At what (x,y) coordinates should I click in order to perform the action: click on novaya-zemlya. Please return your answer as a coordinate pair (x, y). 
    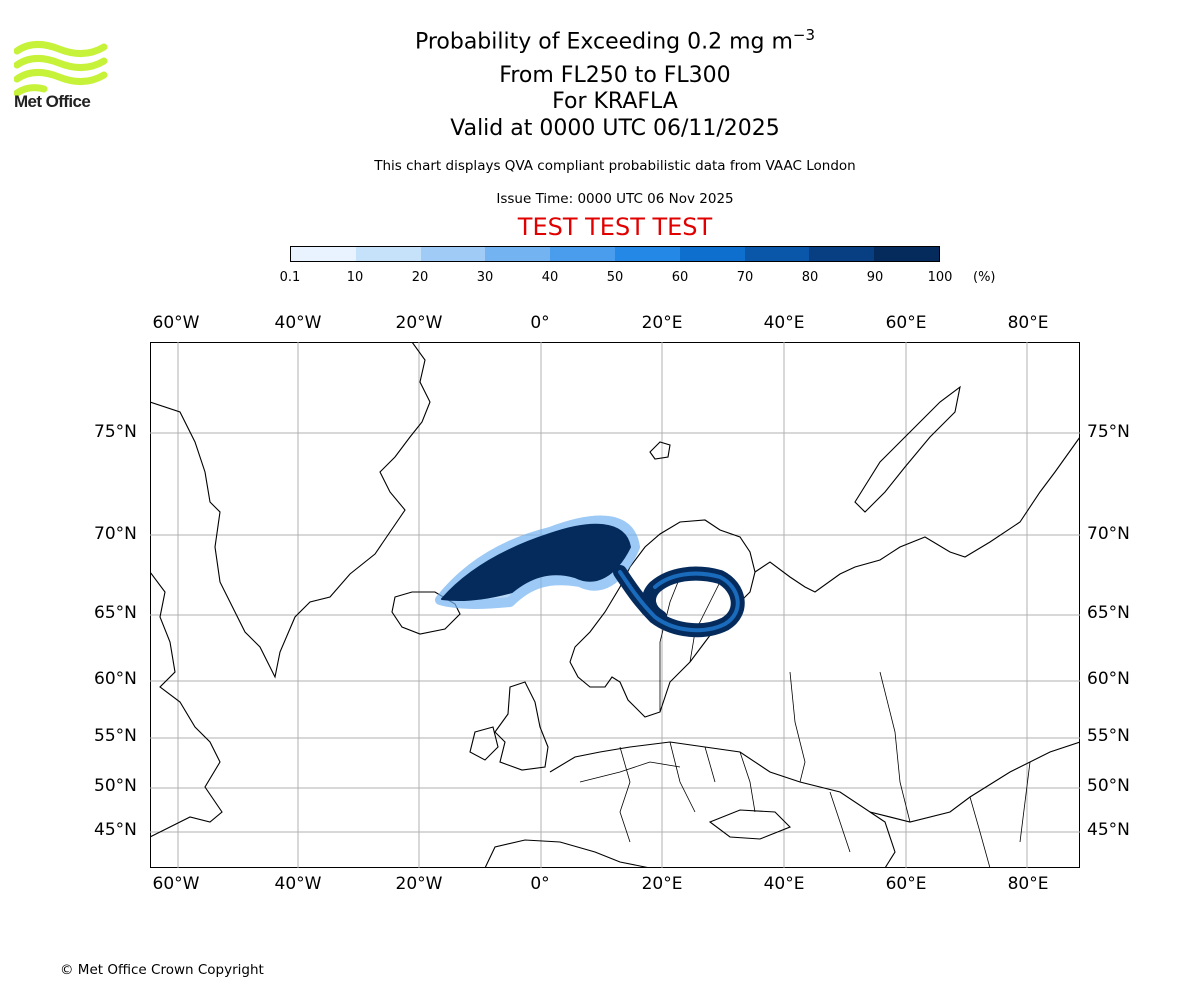
    Looking at the image, I should click on (907, 449).